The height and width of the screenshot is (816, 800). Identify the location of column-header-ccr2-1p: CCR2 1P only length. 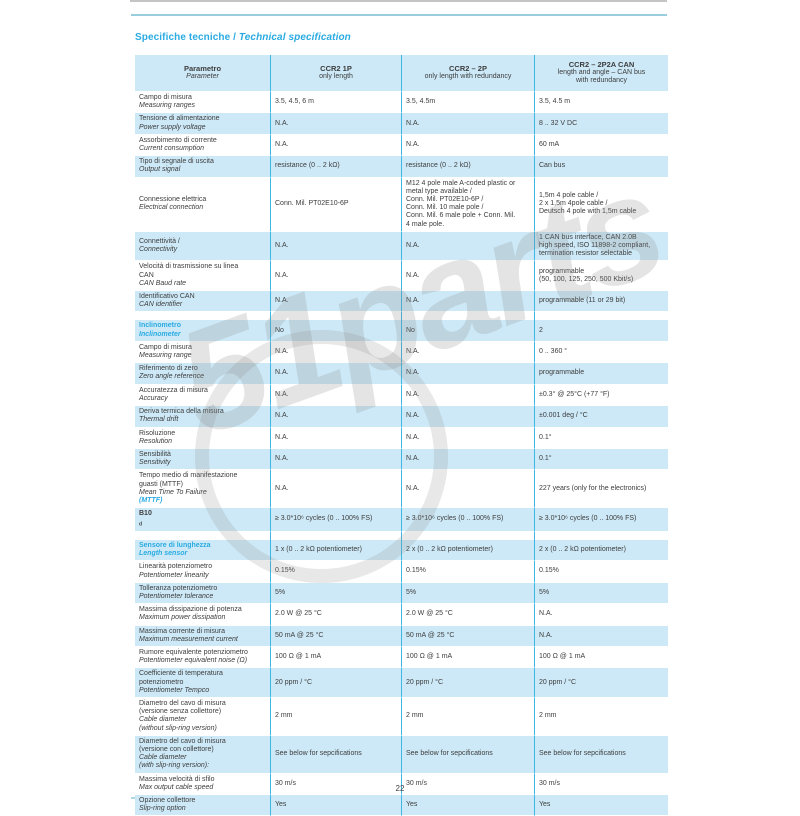
(335, 73).